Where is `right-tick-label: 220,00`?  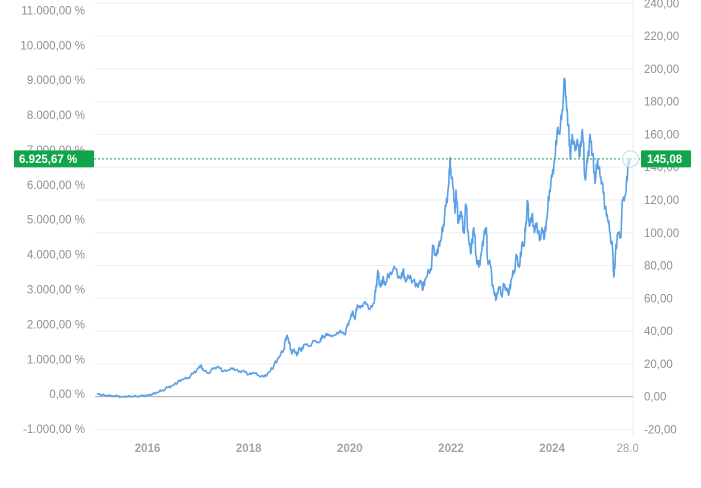
right-tick-label: 220,00 is located at coordinates (661, 37).